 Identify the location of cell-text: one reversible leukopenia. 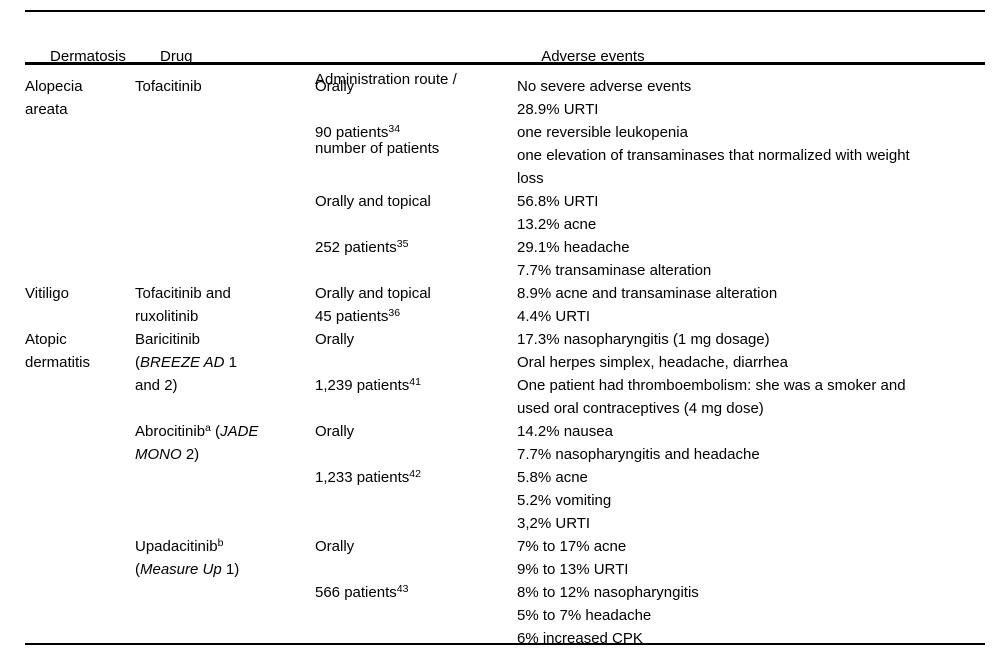
(602, 132).